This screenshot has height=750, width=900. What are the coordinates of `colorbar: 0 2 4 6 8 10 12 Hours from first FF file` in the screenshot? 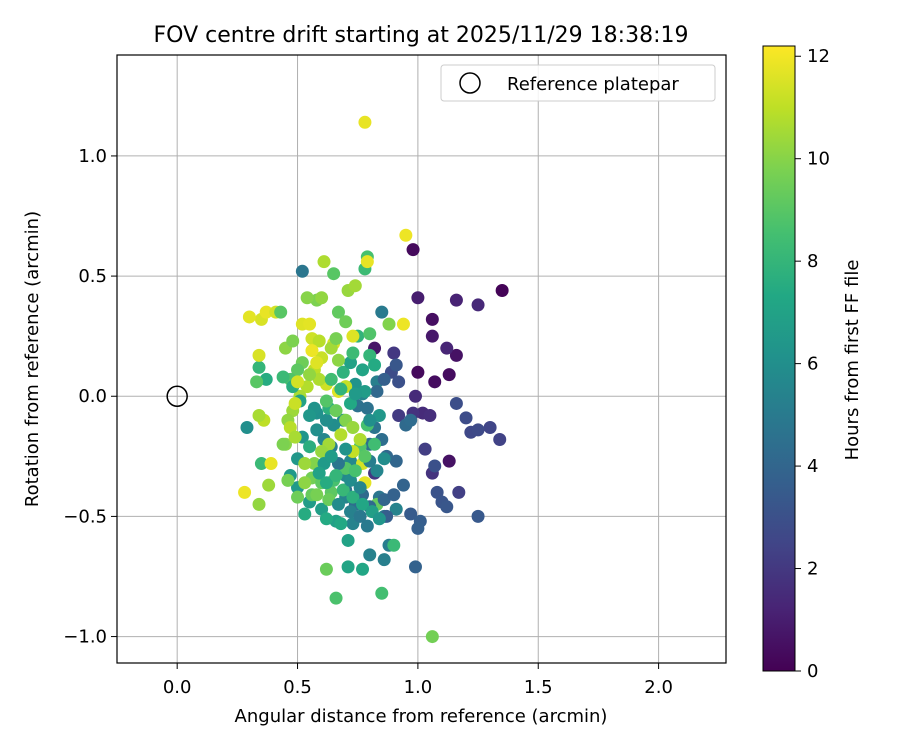 It's located at (812, 363).